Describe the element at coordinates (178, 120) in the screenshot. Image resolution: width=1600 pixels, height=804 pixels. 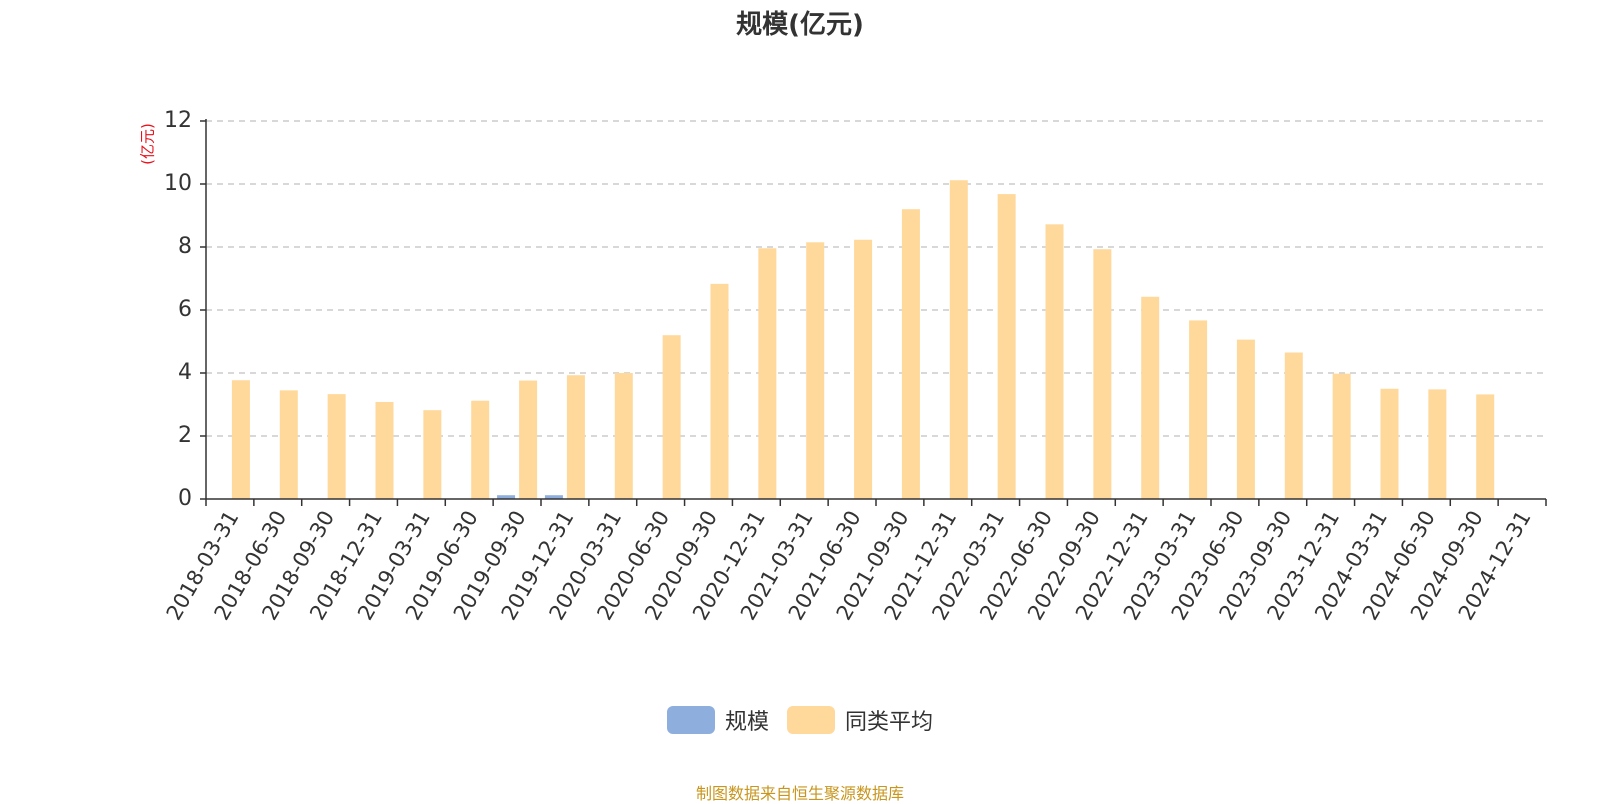
I see `y-tick-label: 12` at that location.